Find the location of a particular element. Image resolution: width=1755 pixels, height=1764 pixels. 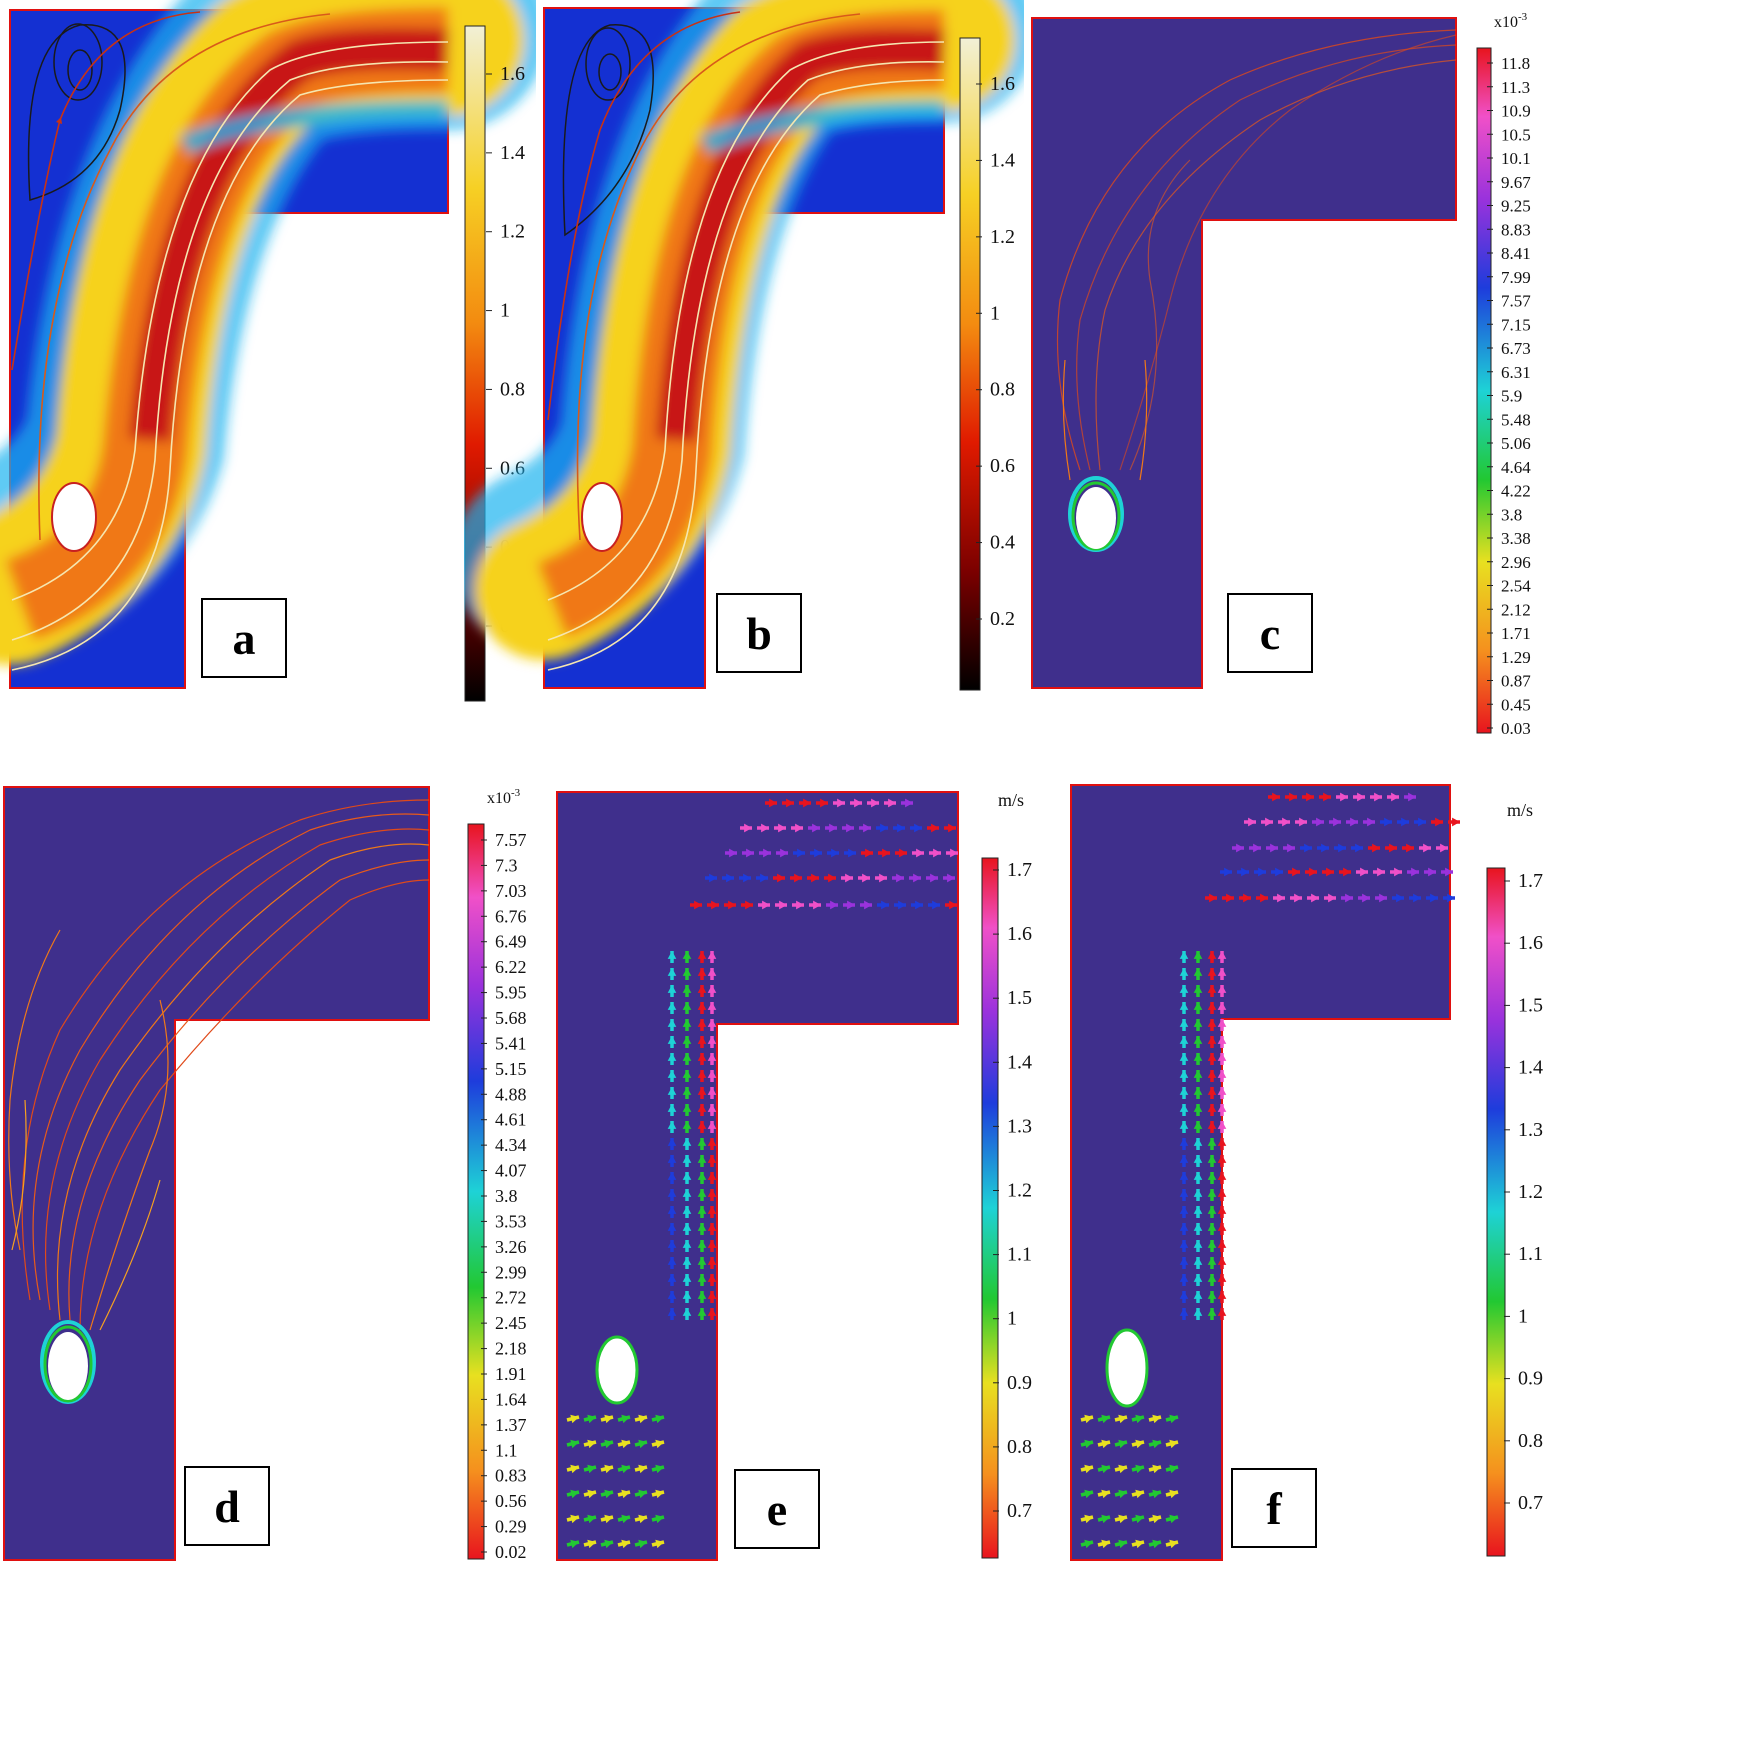

panel-label-b-text: b is located at coordinates (759, 633).